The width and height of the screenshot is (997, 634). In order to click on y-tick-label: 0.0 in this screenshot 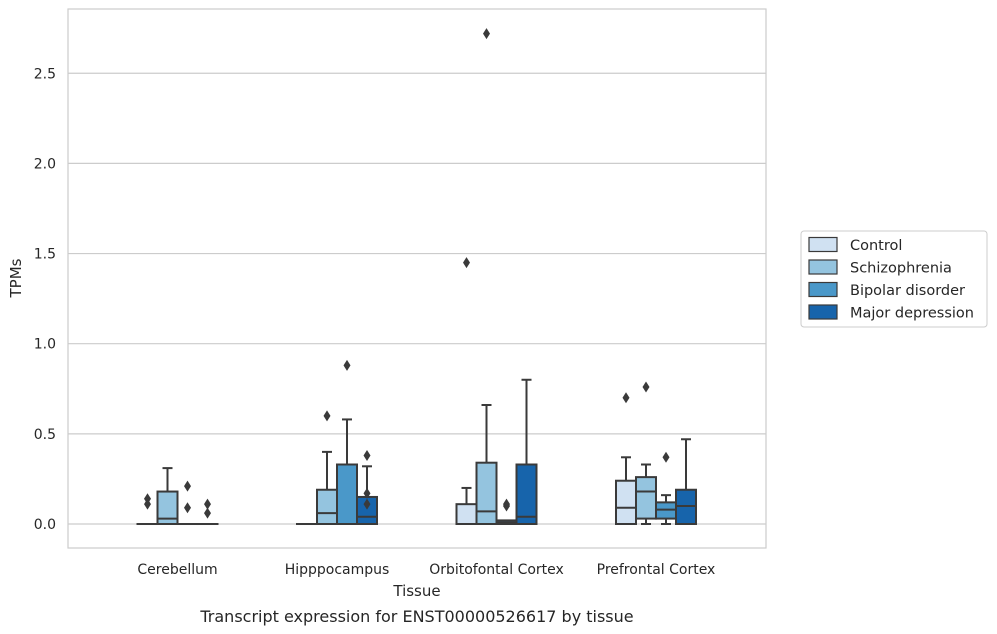, I will do `click(45, 525)`.